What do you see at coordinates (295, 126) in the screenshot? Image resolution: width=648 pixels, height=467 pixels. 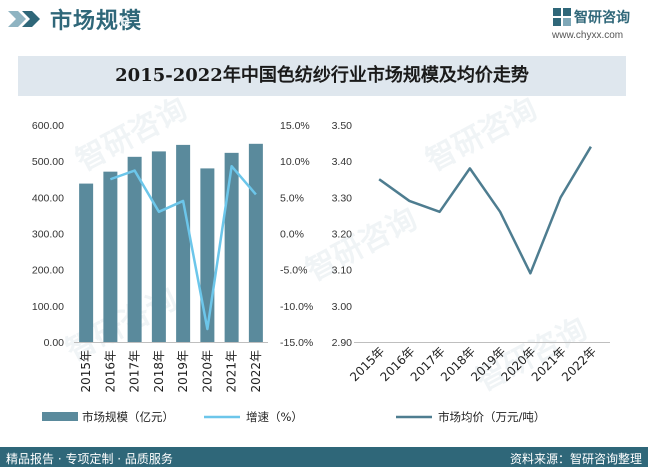 I see `right-axis-tick-label: 15.0%` at bounding box center [295, 126].